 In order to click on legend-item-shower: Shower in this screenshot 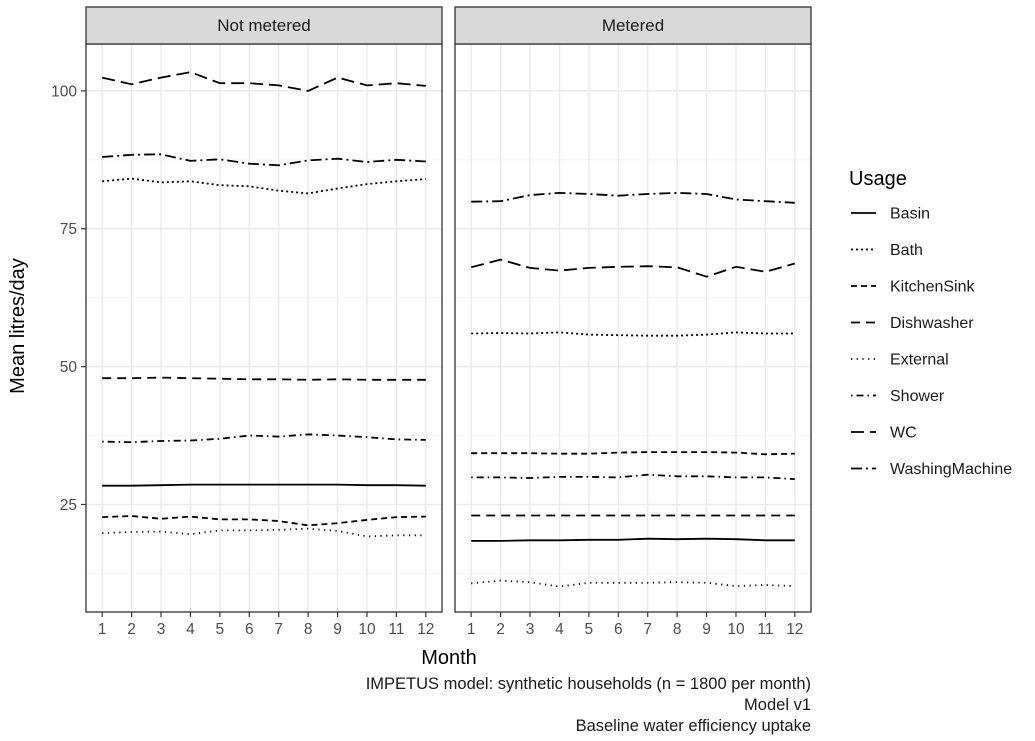, I will do `click(897, 395)`.